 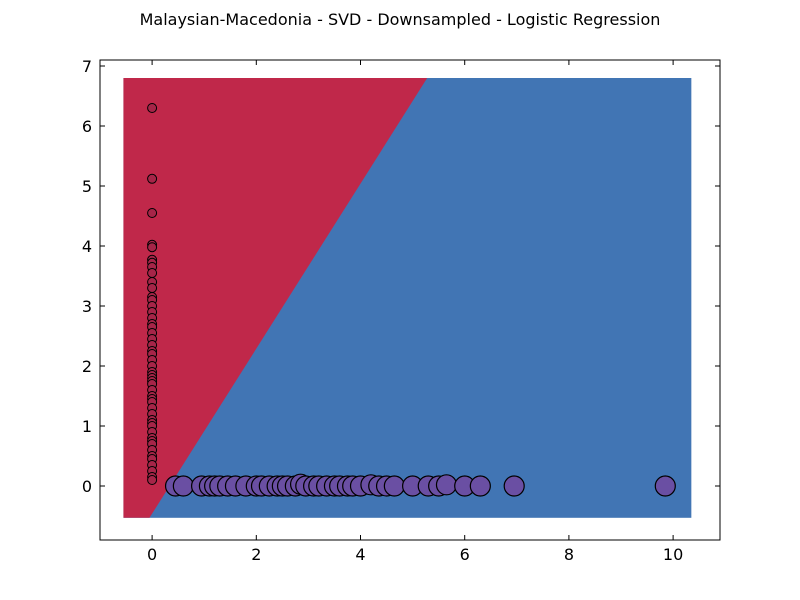 I want to click on y-tick-label: 1, so click(x=87, y=426).